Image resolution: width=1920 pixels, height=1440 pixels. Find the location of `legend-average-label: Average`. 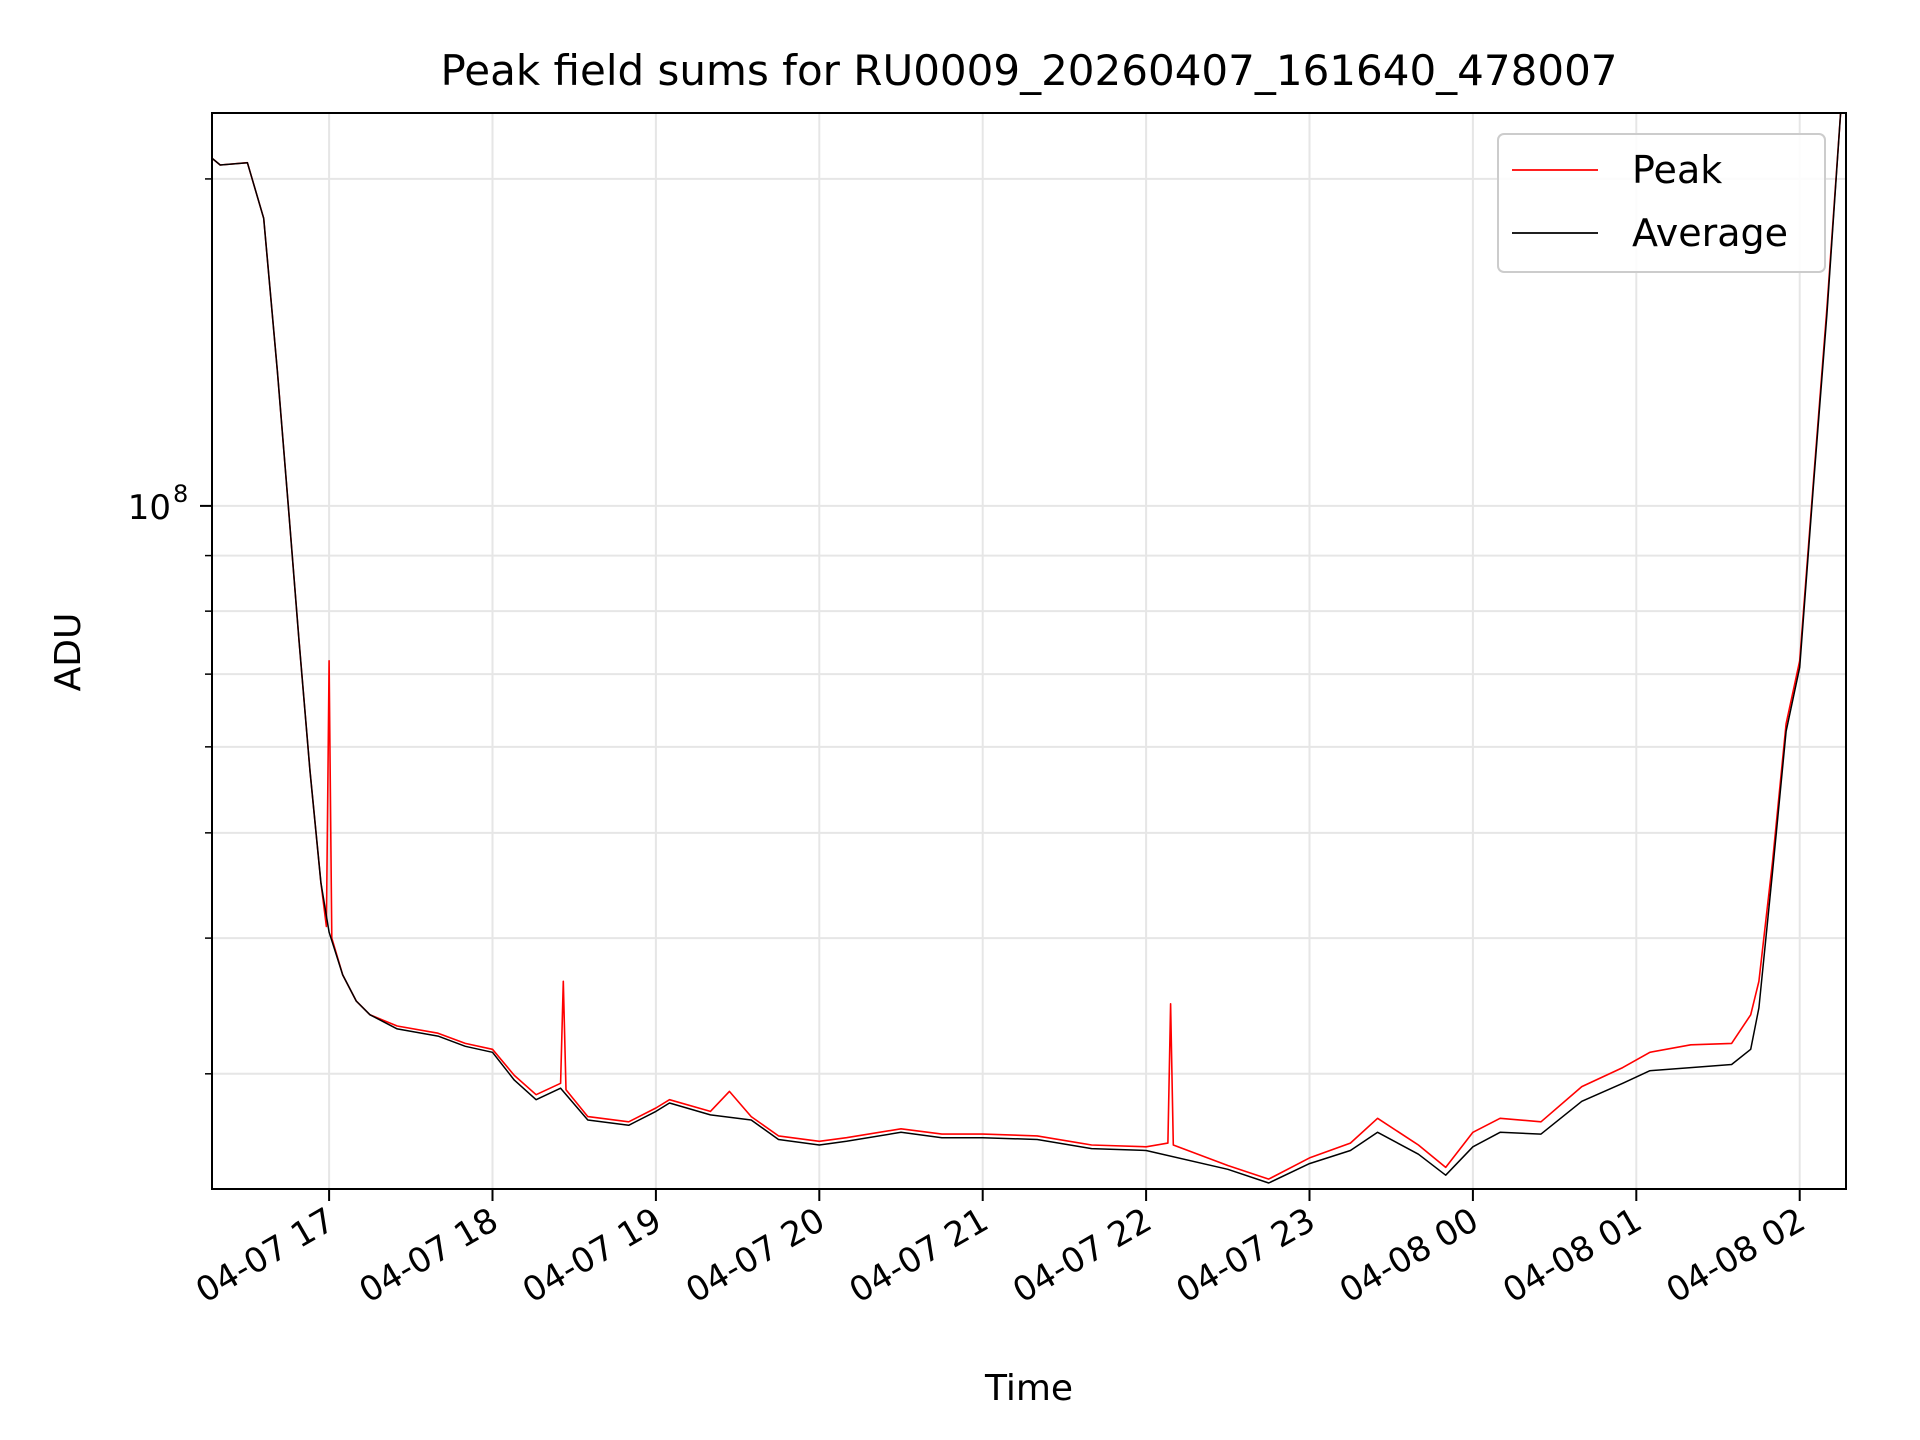

legend-average-label: Average is located at coordinates (1710, 233).